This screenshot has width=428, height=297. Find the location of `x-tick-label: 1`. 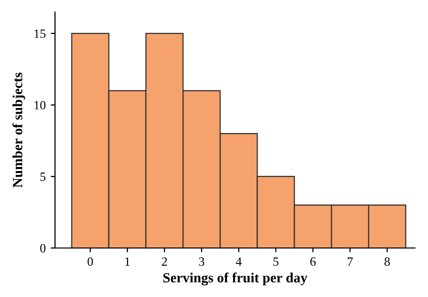

x-tick-label: 1 is located at coordinates (127, 261).